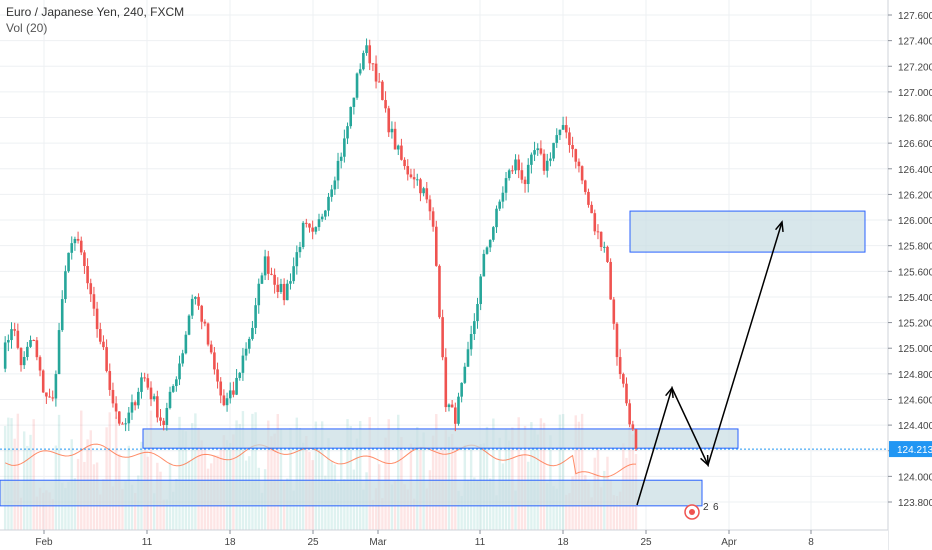 This screenshot has height=550, width=932. I want to click on support-zone-upper, so click(440, 438).